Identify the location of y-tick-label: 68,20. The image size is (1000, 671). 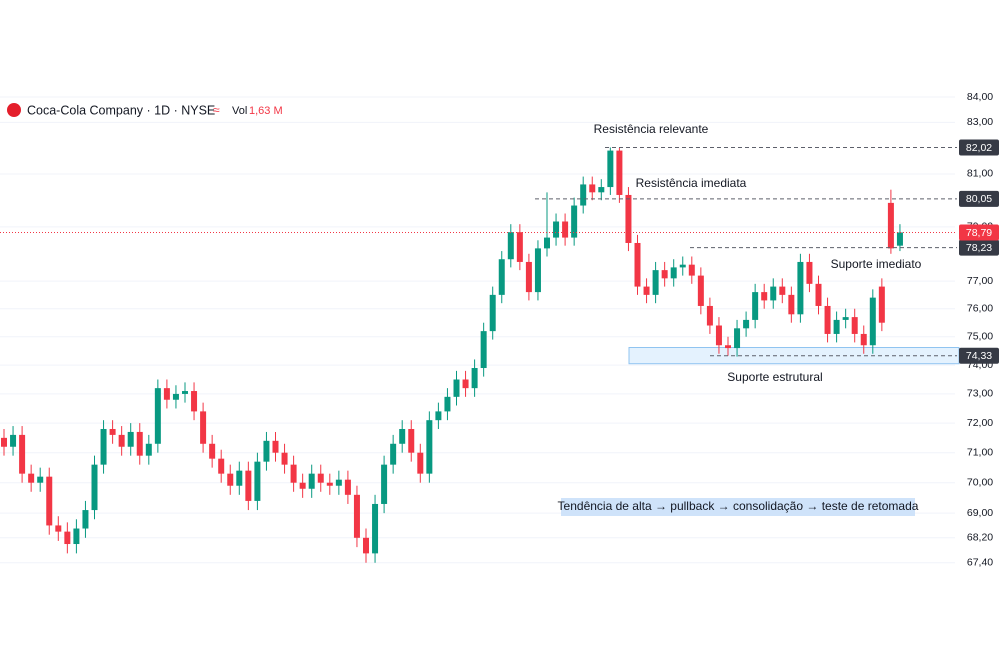
(980, 538).